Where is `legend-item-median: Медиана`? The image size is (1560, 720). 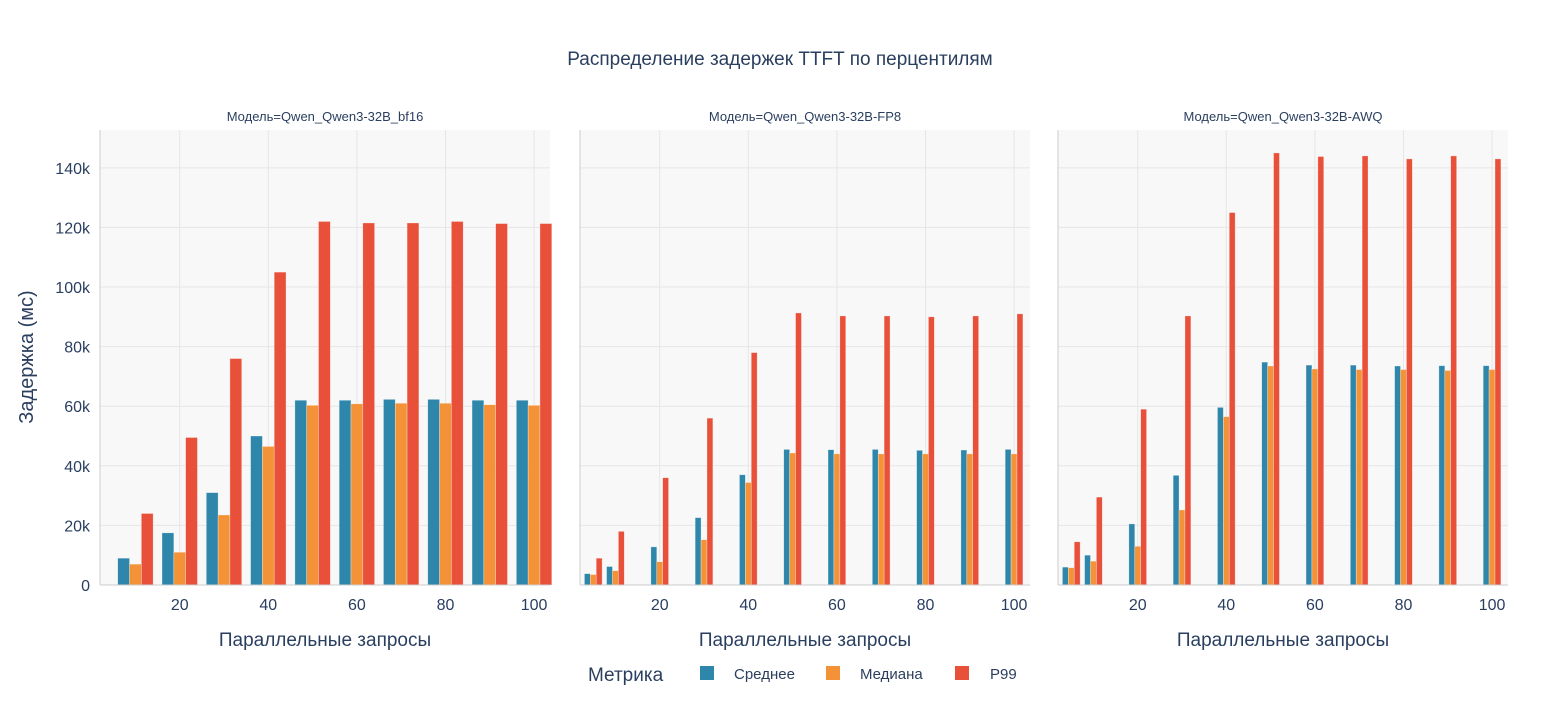
legend-item-median: Медиана is located at coordinates (874, 674).